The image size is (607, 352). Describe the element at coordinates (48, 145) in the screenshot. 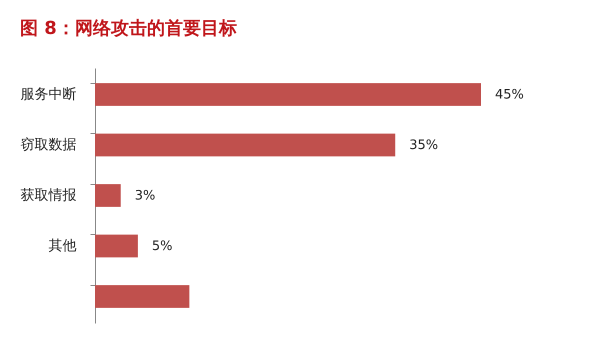

I see `y-tick-label: 窃取数据` at that location.